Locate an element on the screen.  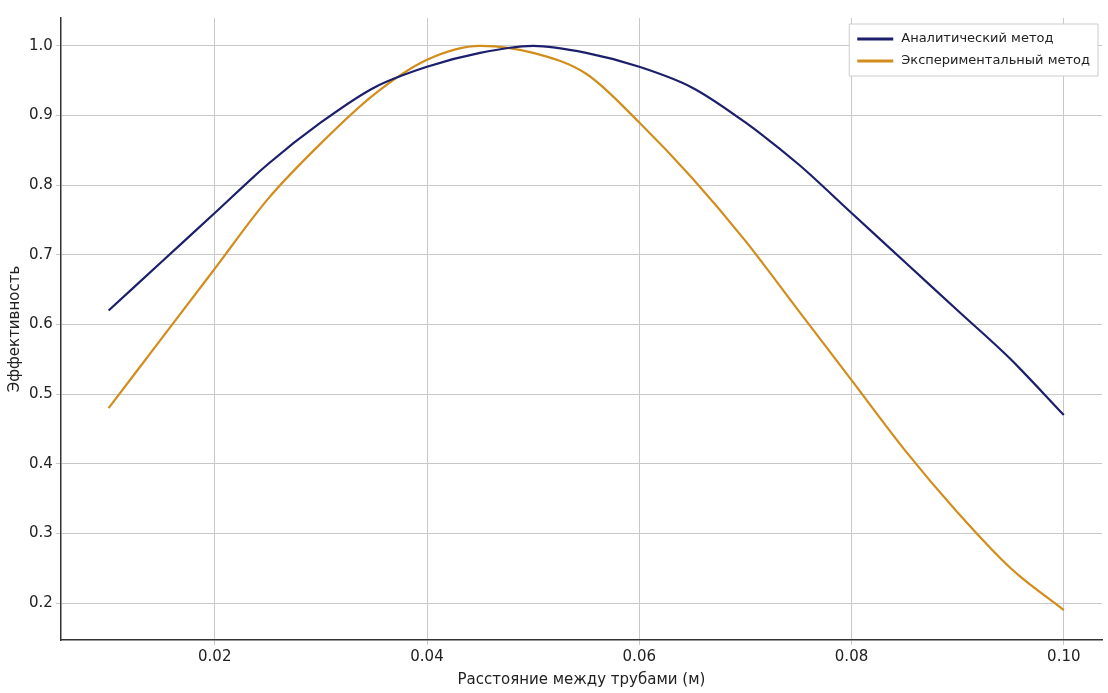
y-tick-label: 0.3 is located at coordinates (41, 532).